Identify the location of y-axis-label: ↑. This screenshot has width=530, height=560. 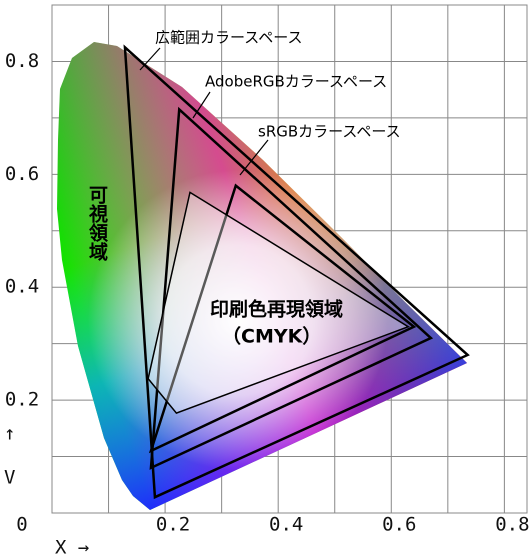
(9, 434).